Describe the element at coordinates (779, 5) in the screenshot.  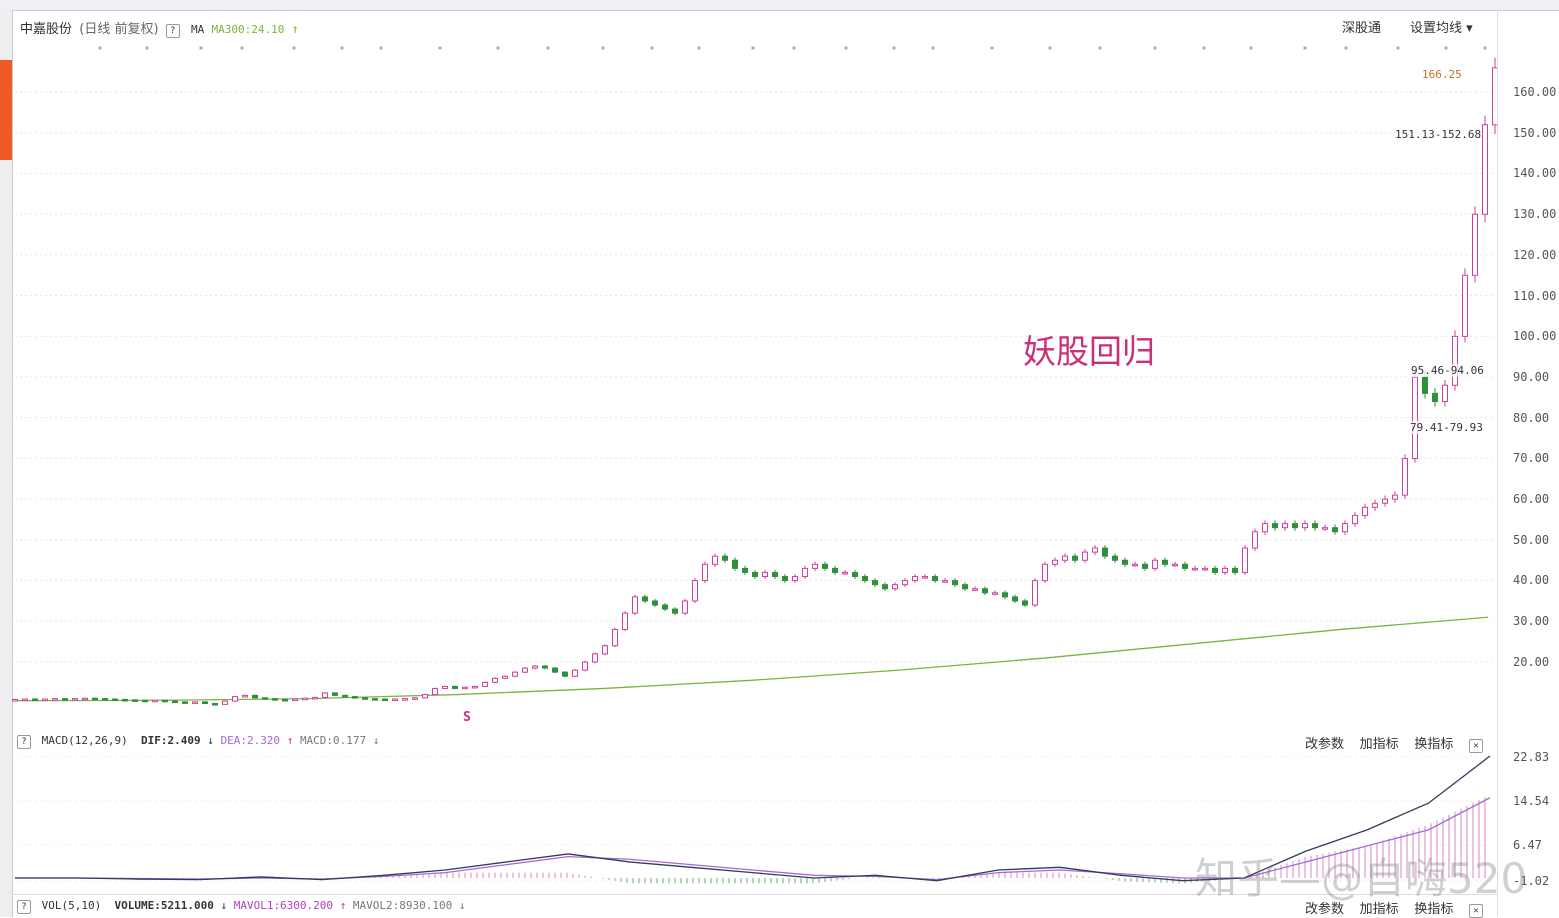
I see `top-tab-bar` at that location.